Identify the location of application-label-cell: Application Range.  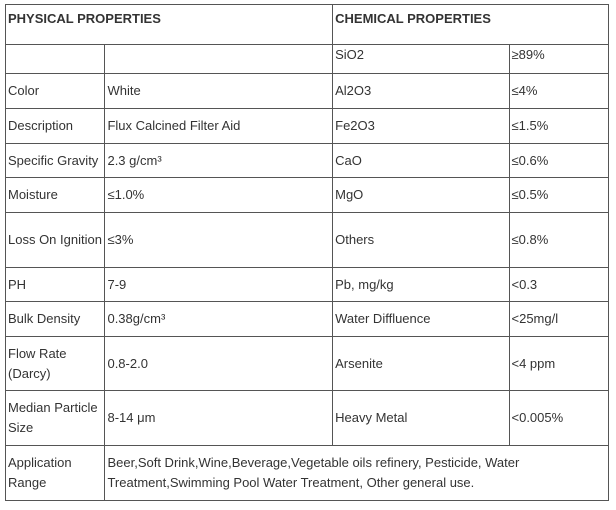
(55, 473).